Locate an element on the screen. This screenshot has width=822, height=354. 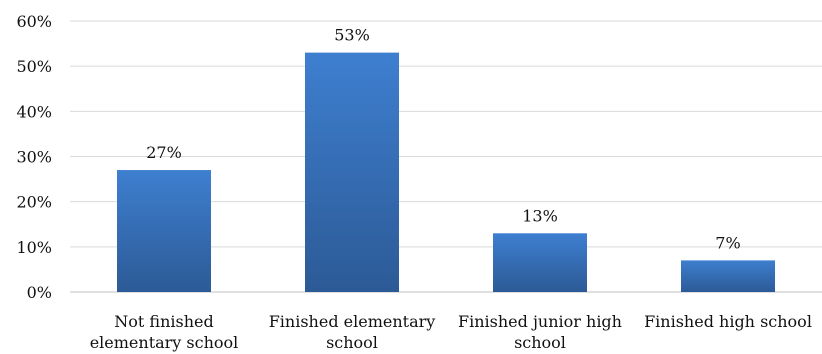
bar-data-label: 7% is located at coordinates (727, 242).